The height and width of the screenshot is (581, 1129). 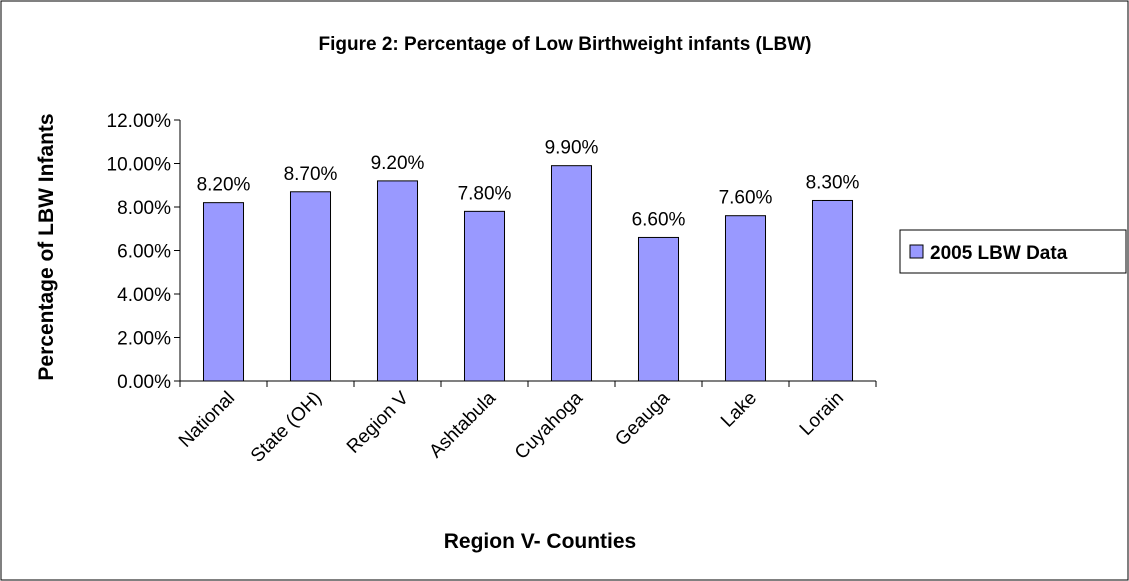 I want to click on data-label: 7.60%, so click(x=746, y=198).